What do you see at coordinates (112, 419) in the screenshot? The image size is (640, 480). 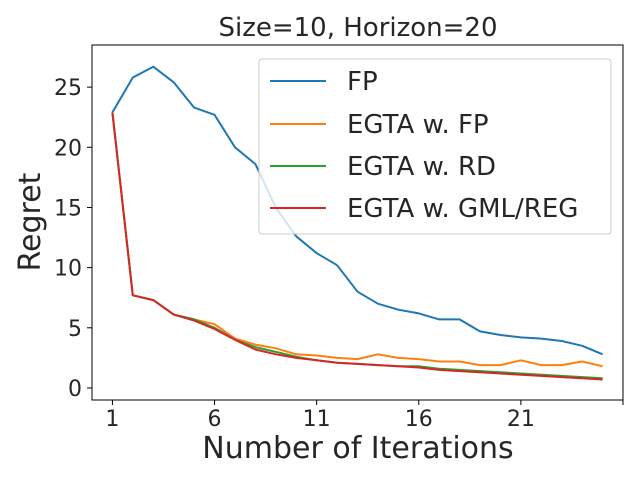 I see `x-tick-label: 1` at bounding box center [112, 419].